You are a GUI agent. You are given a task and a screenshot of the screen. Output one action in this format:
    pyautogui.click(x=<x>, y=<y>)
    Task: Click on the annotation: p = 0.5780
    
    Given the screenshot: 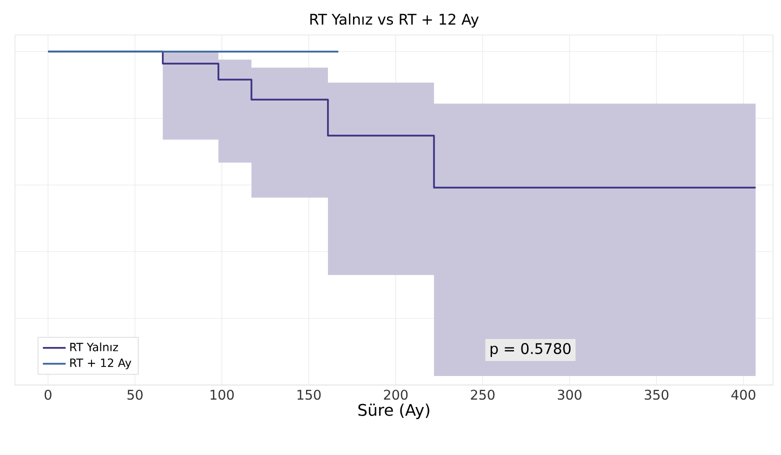 What is the action you would take?
    pyautogui.click(x=530, y=350)
    